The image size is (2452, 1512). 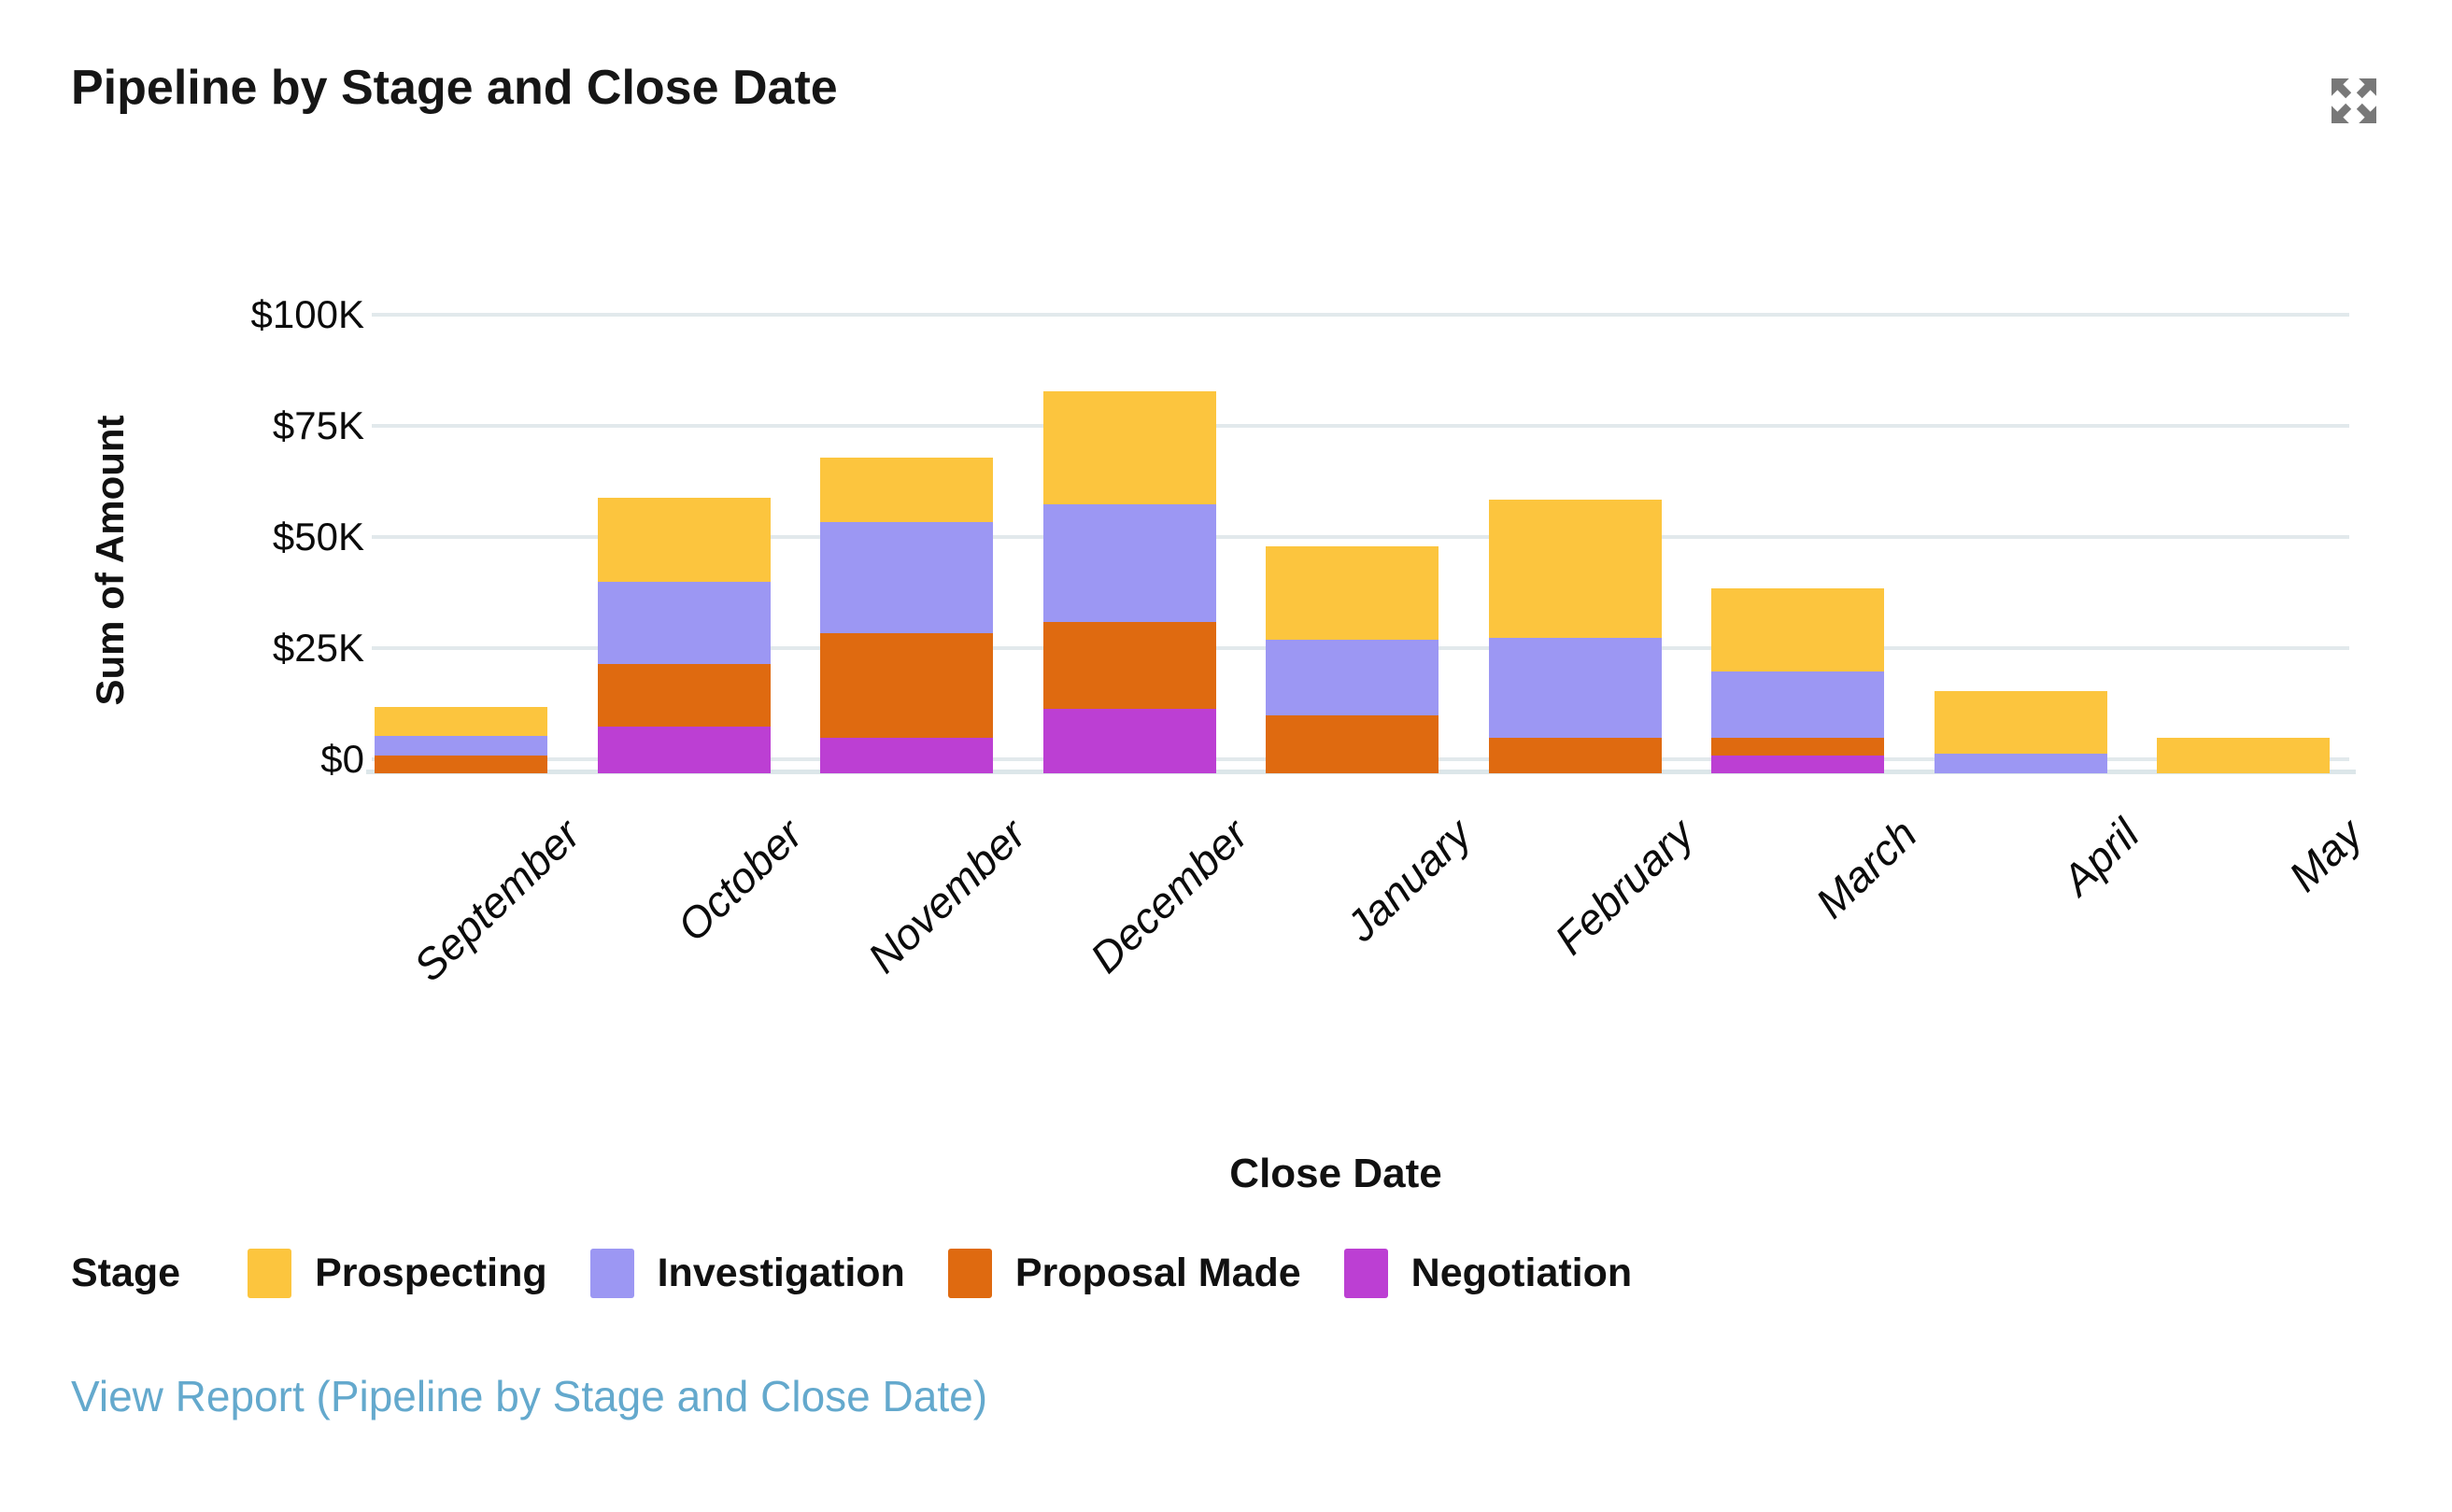 What do you see at coordinates (126, 1273) in the screenshot?
I see `legend-title: Stage` at bounding box center [126, 1273].